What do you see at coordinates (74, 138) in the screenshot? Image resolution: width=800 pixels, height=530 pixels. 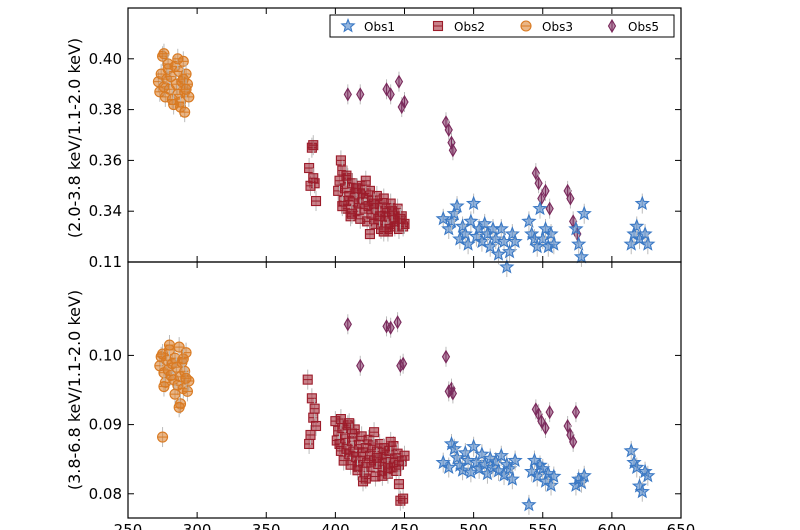 I see `panel-top-ylabel: (2.0-3.8 keV/1.1-2.0 keV)` at bounding box center [74, 138].